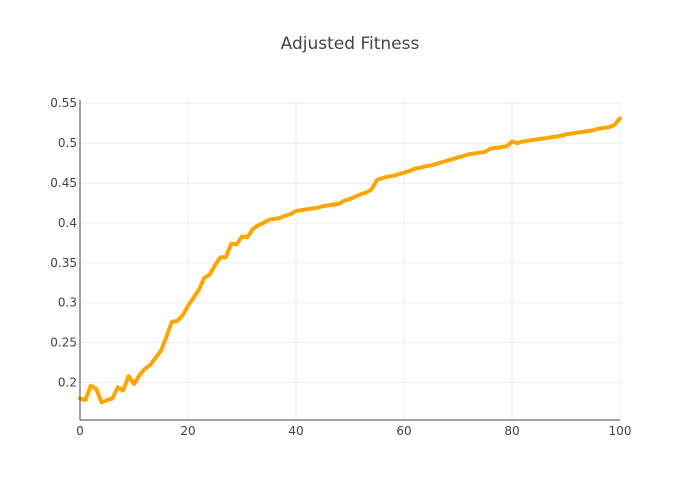 The width and height of the screenshot is (700, 500). Describe the element at coordinates (80, 431) in the screenshot. I see `x-tick-label: 0` at that location.